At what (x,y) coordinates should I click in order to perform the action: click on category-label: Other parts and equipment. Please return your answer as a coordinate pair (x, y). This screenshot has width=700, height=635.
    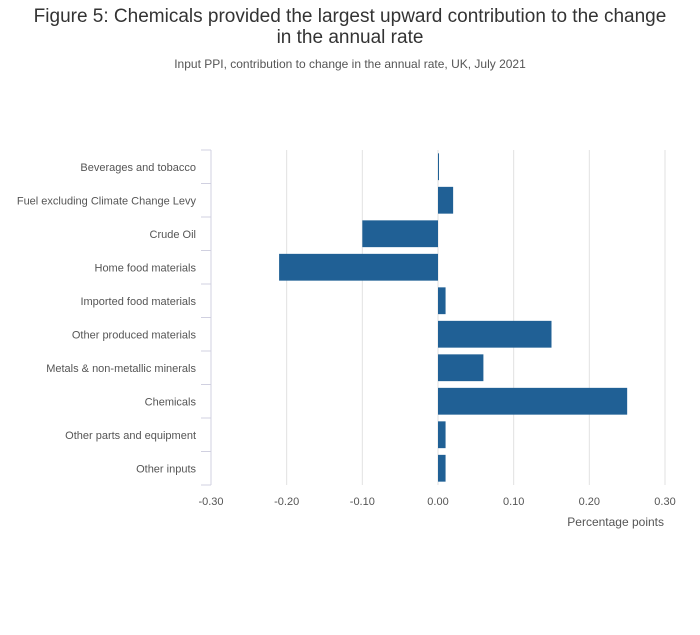
    Looking at the image, I should click on (130, 436).